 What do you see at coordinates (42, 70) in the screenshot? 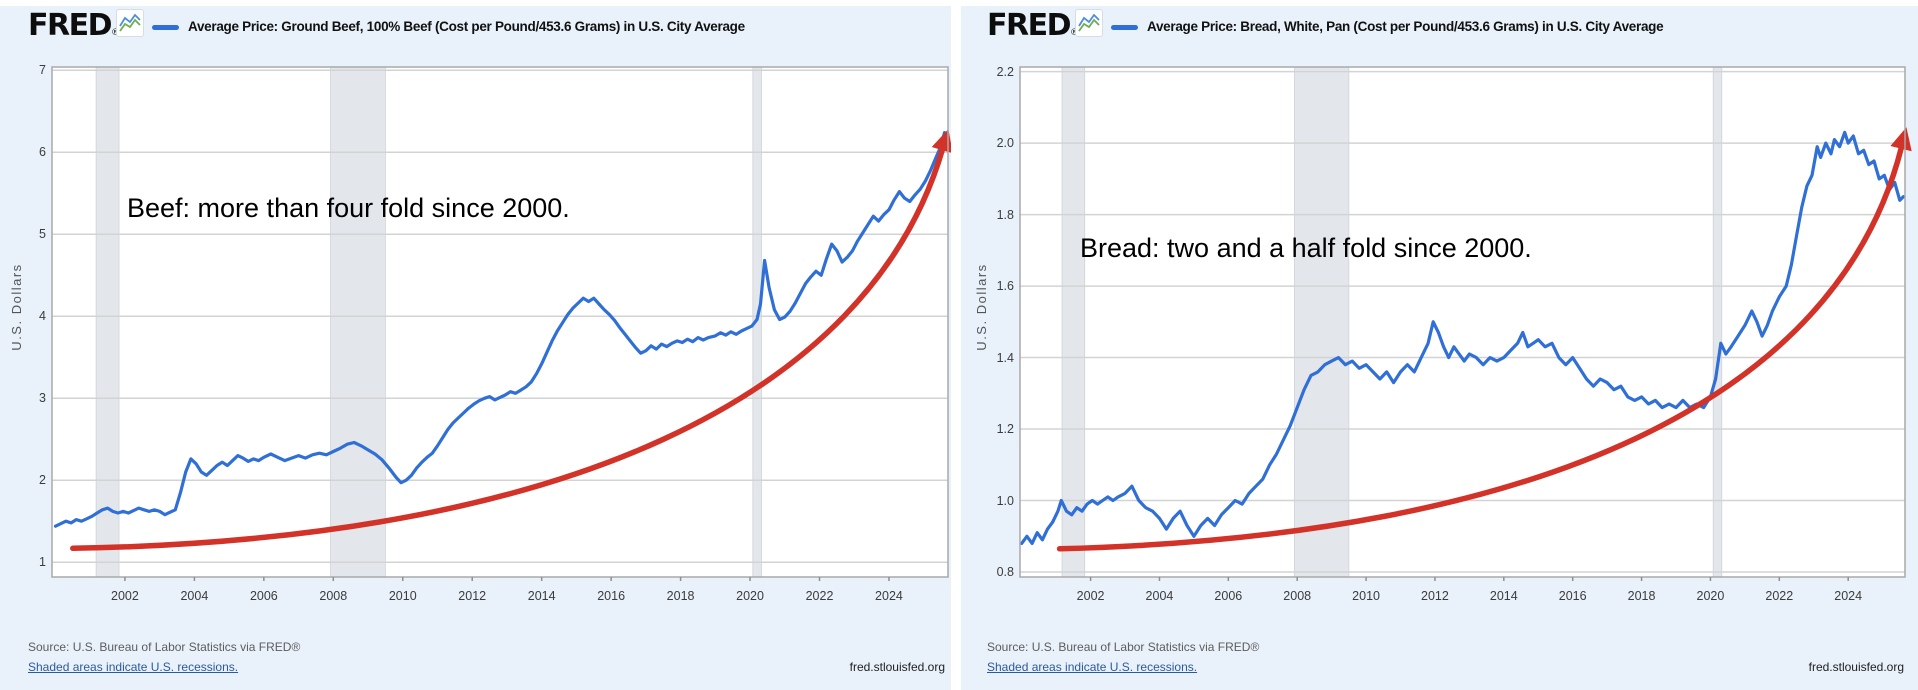
I see `y-tick-label: 7` at bounding box center [42, 70].